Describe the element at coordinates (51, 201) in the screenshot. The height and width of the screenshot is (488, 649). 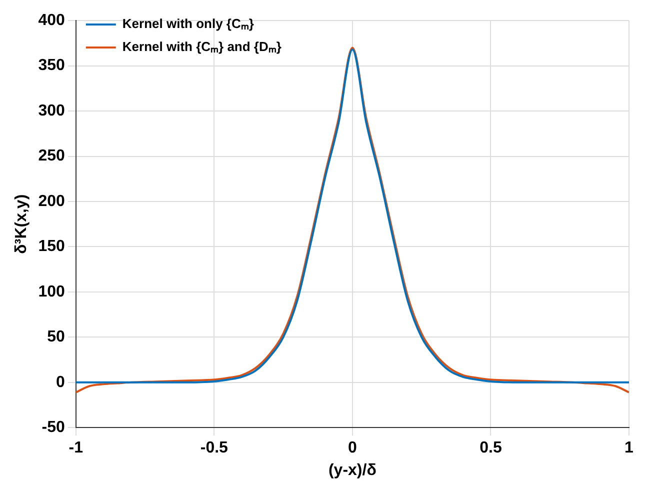
I see `y-tick-label: 200` at that location.